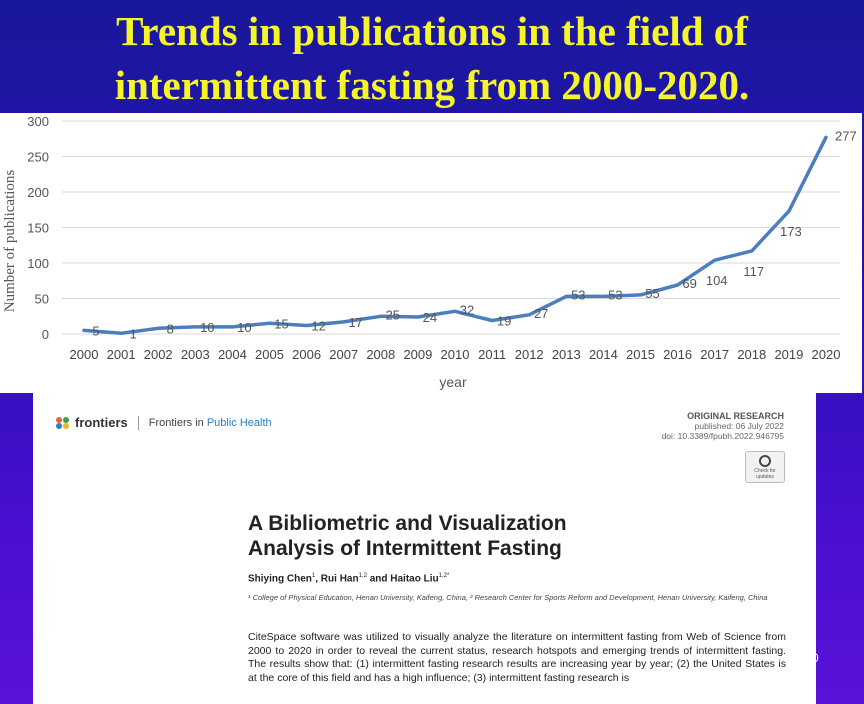 Image resolution: width=864 pixels, height=704 pixels. Describe the element at coordinates (121, 354) in the screenshot. I see `x-tick-label: 2001` at that location.